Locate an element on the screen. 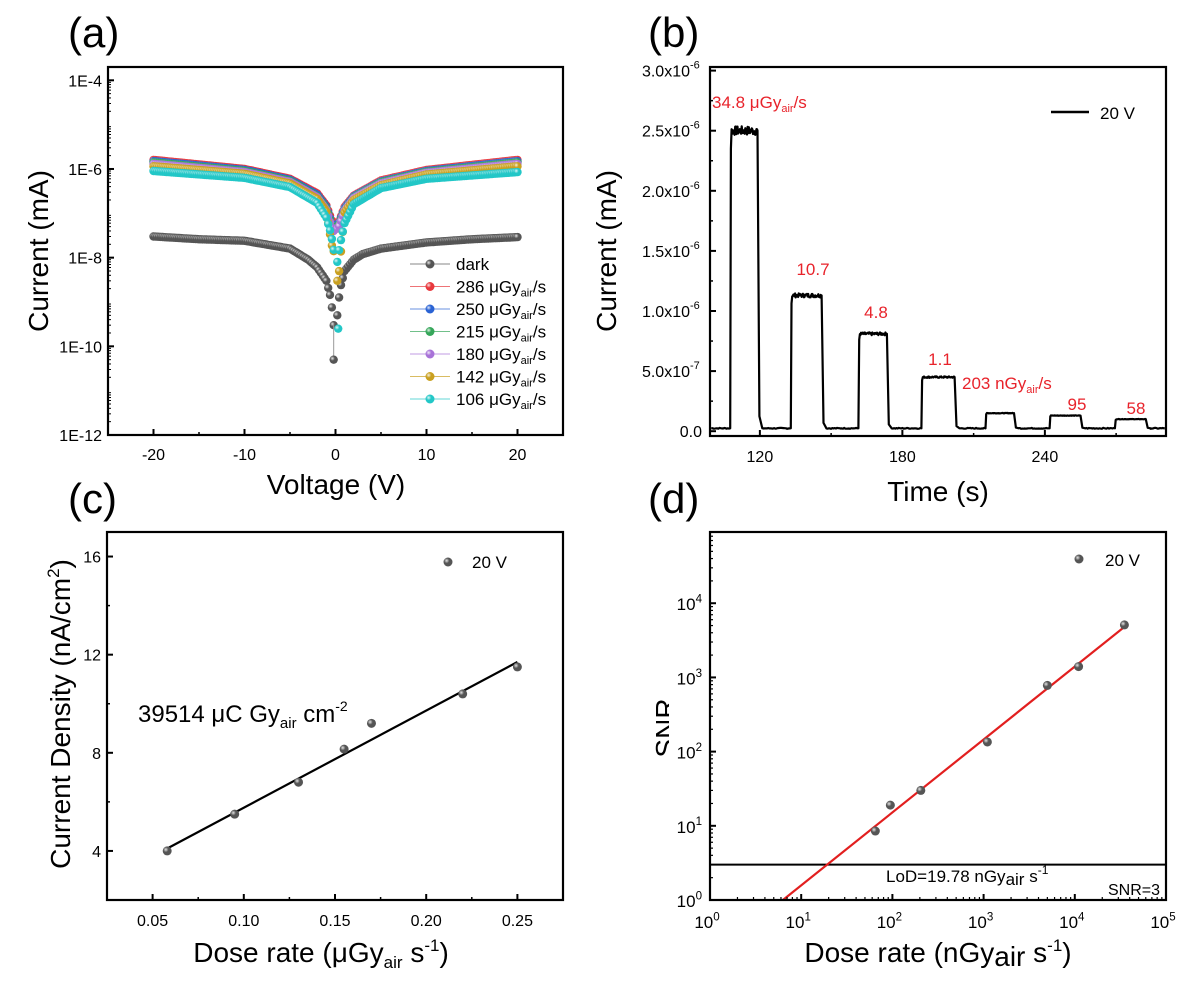  b-dose-label-main: 203 nGy is located at coordinates (994, 383).